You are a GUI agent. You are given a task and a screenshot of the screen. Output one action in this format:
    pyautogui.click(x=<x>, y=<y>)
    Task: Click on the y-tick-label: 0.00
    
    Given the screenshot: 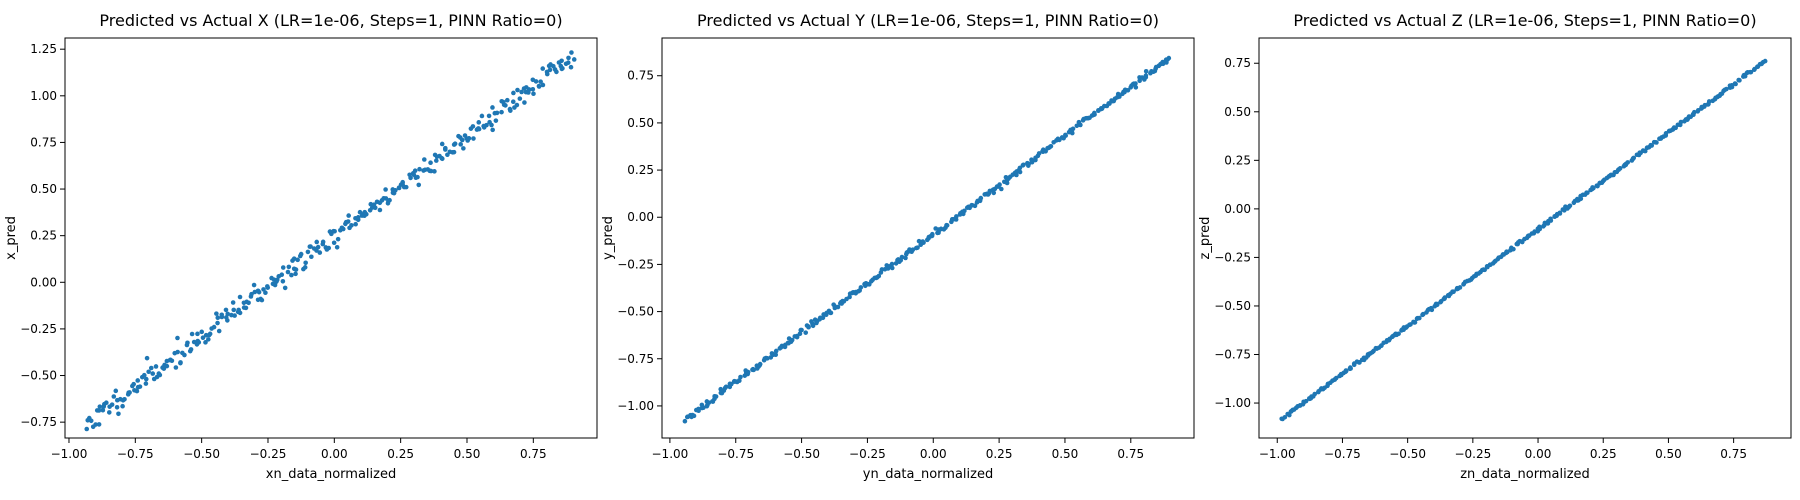 What is the action you would take?
    pyautogui.click(x=1237, y=209)
    